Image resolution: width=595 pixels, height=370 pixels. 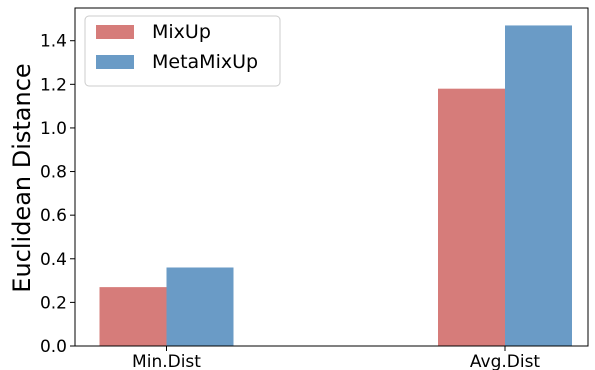 I want to click on y-tick-label: 0.2, so click(x=53, y=303).